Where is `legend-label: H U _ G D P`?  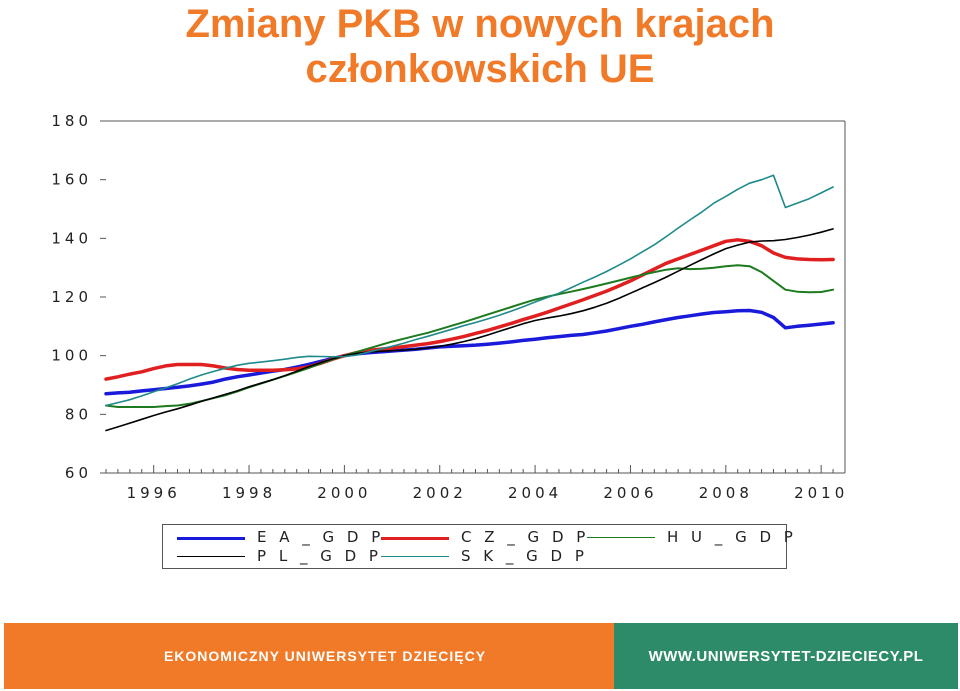 legend-label: H U _ G D P is located at coordinates (732, 537).